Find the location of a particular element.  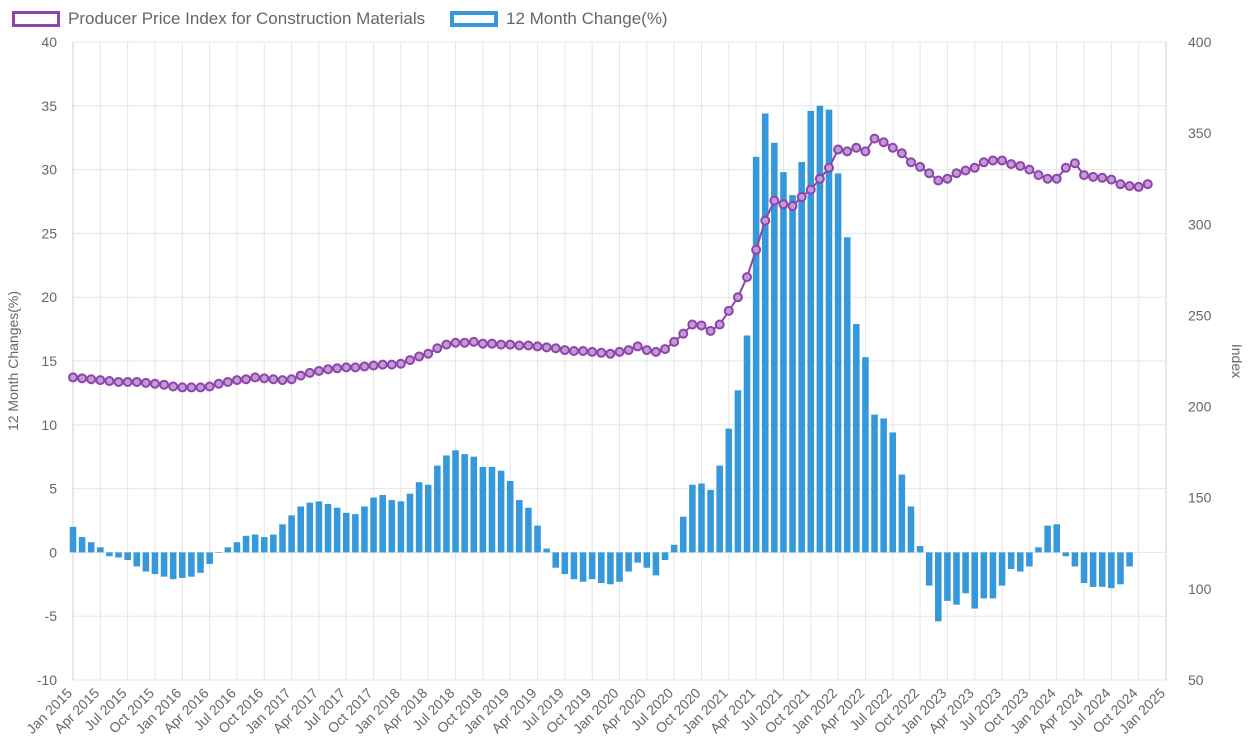

y-left-tick-label: 5 is located at coordinates (53, 489).